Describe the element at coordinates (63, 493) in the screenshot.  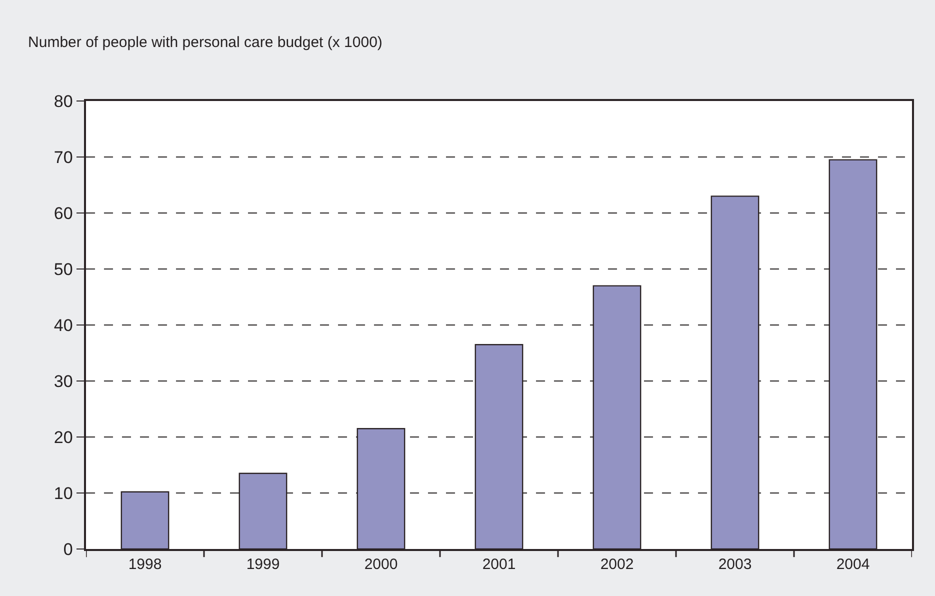
I see `y-tick-label: 10` at that location.